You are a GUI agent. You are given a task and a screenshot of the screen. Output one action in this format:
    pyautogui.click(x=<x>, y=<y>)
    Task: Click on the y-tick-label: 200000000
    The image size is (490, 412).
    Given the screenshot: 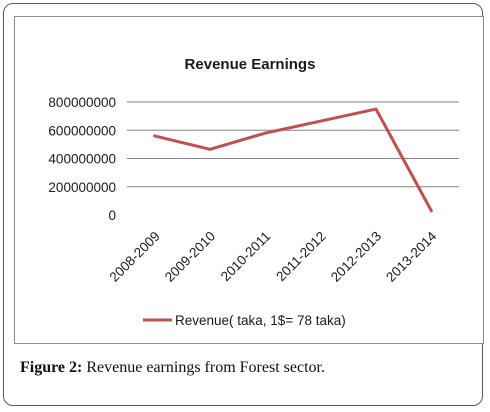 What is the action you would take?
    pyautogui.click(x=82, y=187)
    